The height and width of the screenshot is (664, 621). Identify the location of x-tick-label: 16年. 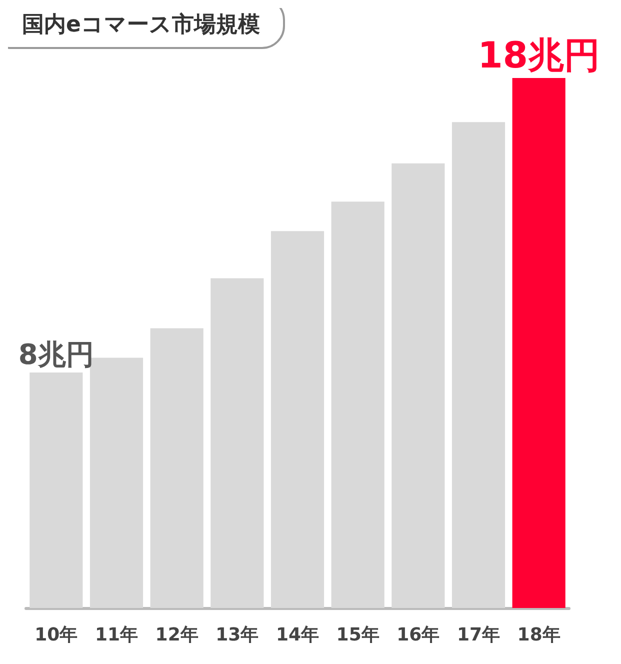
(418, 635).